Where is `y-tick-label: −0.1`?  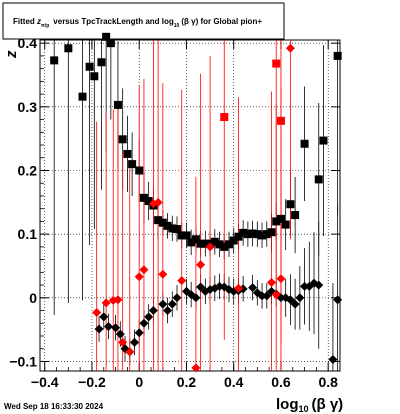 y-tick-label: −0.1 is located at coordinates (23, 361).